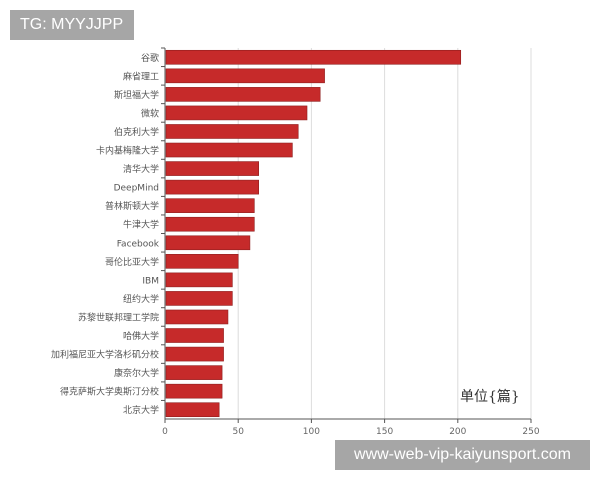 The height and width of the screenshot is (480, 600). I want to click on y-tick-label: DeepMind, so click(136, 189).